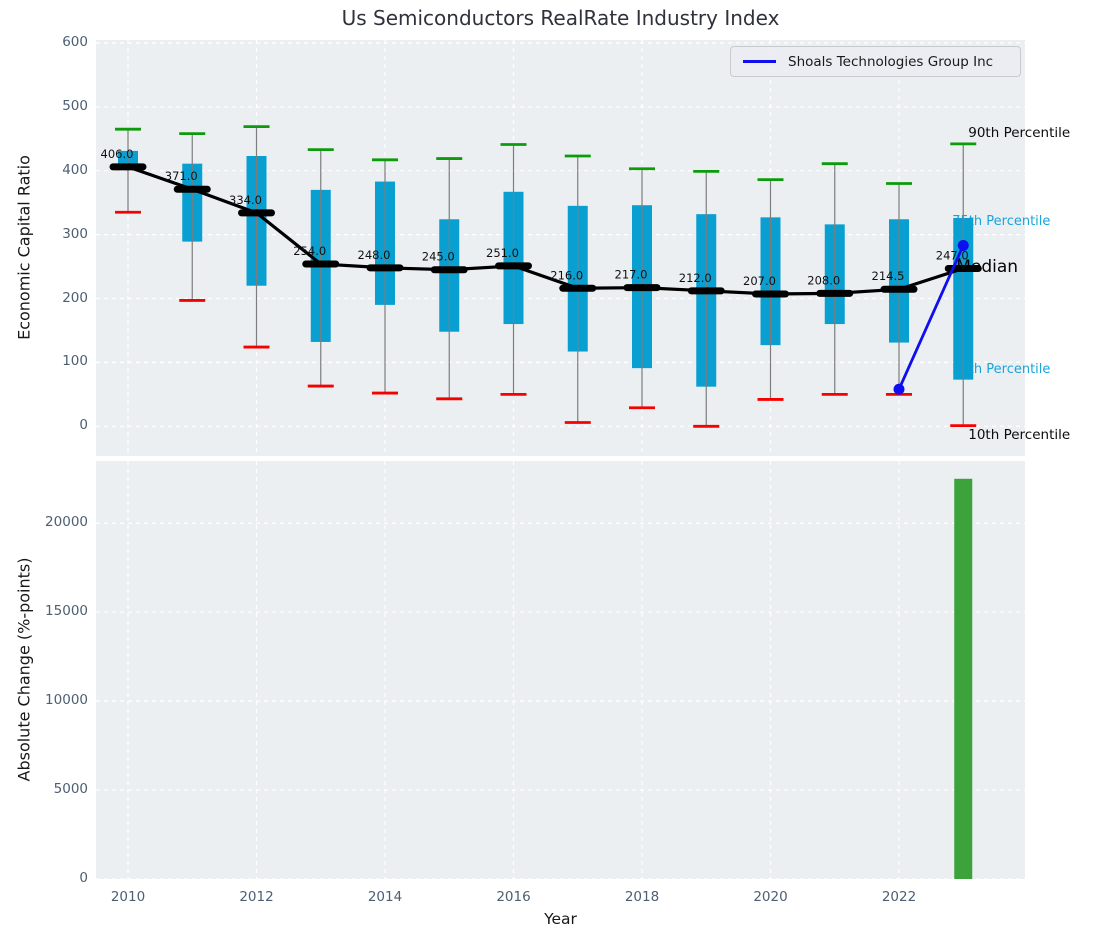  Describe the element at coordinates (888, 276) in the screenshot. I see `median-label-2022: 214.5` at that location.